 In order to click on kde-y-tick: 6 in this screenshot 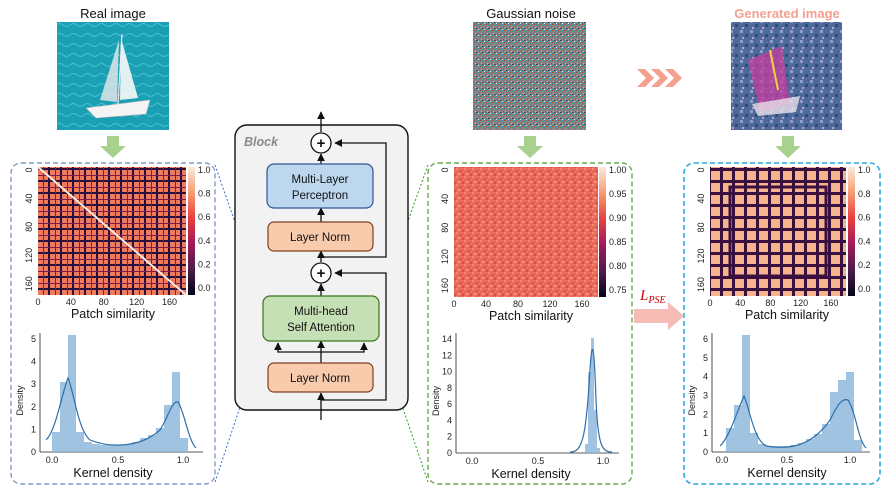, I will do `click(705, 339)`.